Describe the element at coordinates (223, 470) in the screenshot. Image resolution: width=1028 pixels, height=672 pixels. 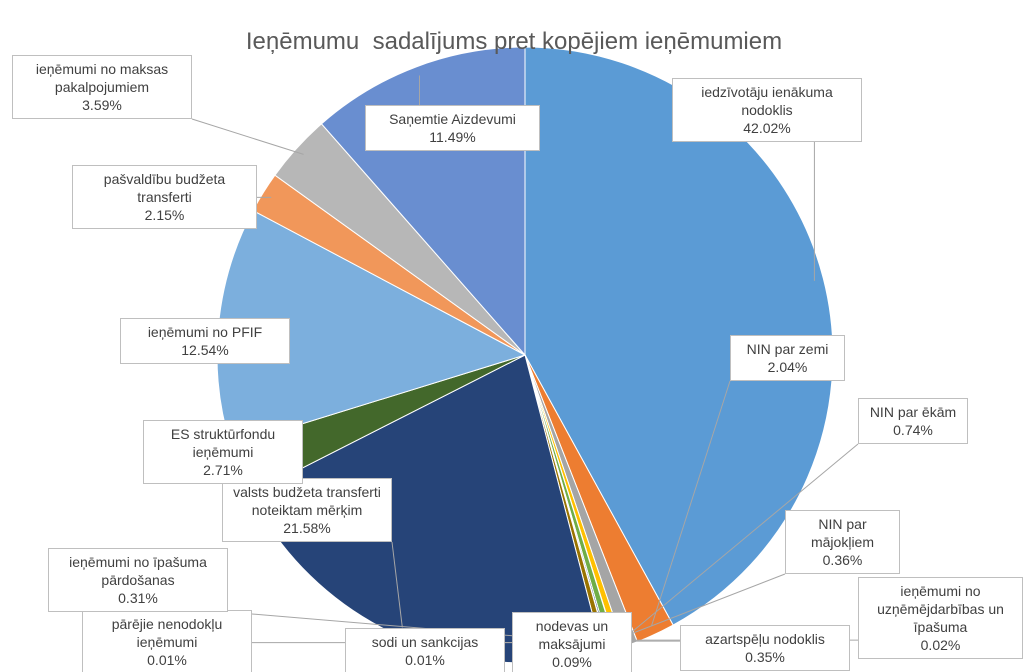
I see `label-value: 2.71%` at that location.